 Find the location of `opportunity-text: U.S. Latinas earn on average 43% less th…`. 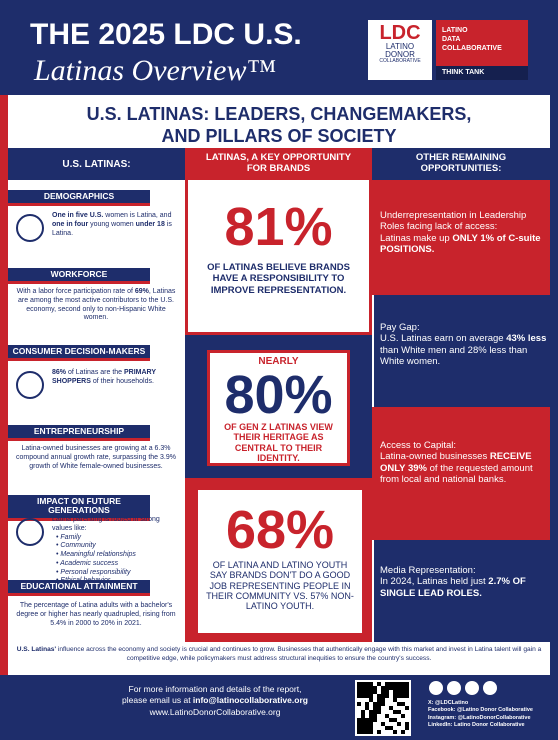

opportunity-text: U.S. Latinas earn on average 43% less th… is located at coordinates (464, 350).